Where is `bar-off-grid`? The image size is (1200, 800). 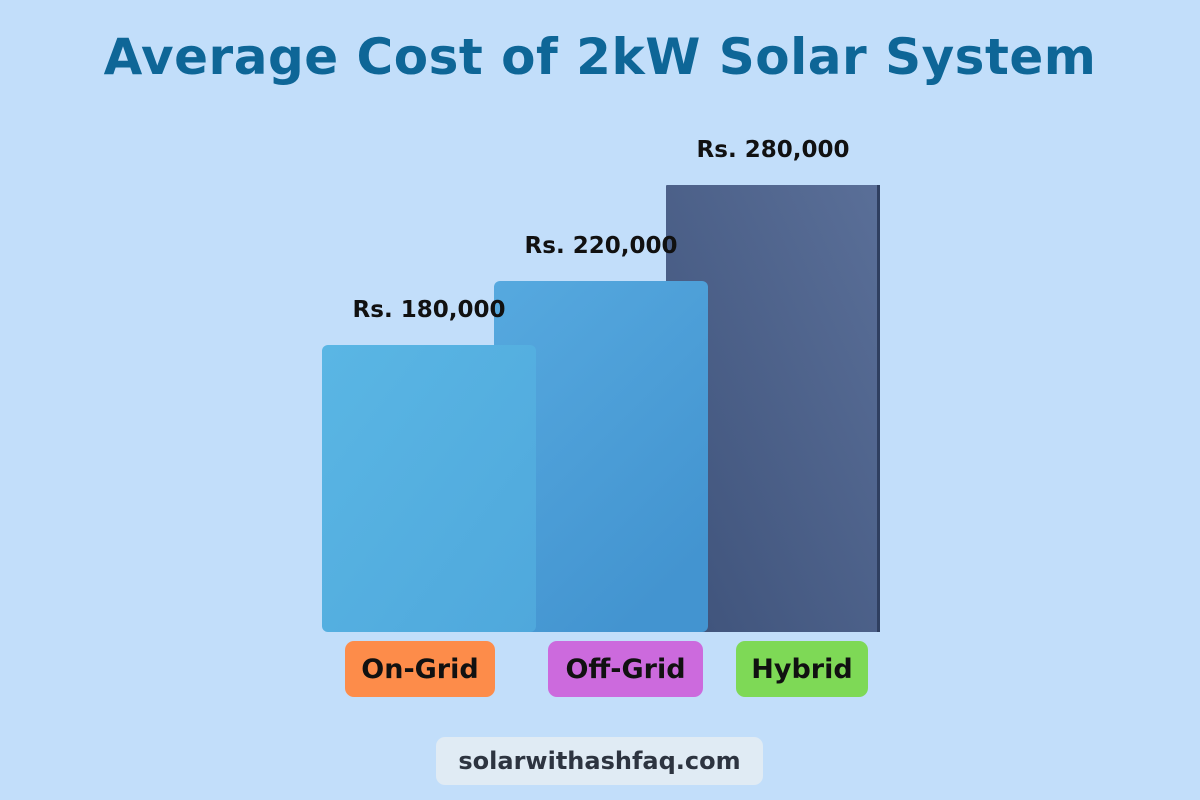
bar-off-grid is located at coordinates (601, 456).